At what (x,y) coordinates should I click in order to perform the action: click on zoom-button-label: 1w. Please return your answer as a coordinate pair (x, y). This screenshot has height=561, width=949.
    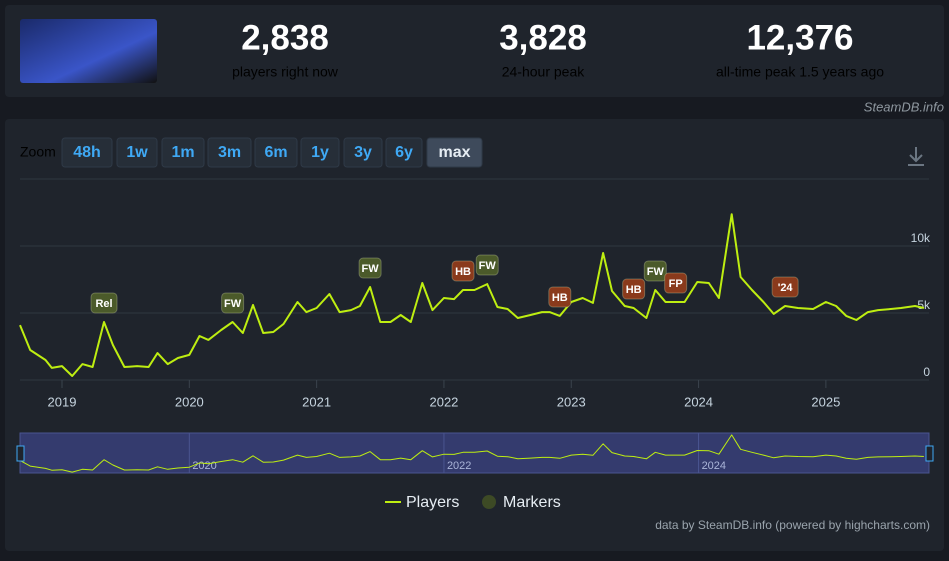
    Looking at the image, I should click on (137, 152).